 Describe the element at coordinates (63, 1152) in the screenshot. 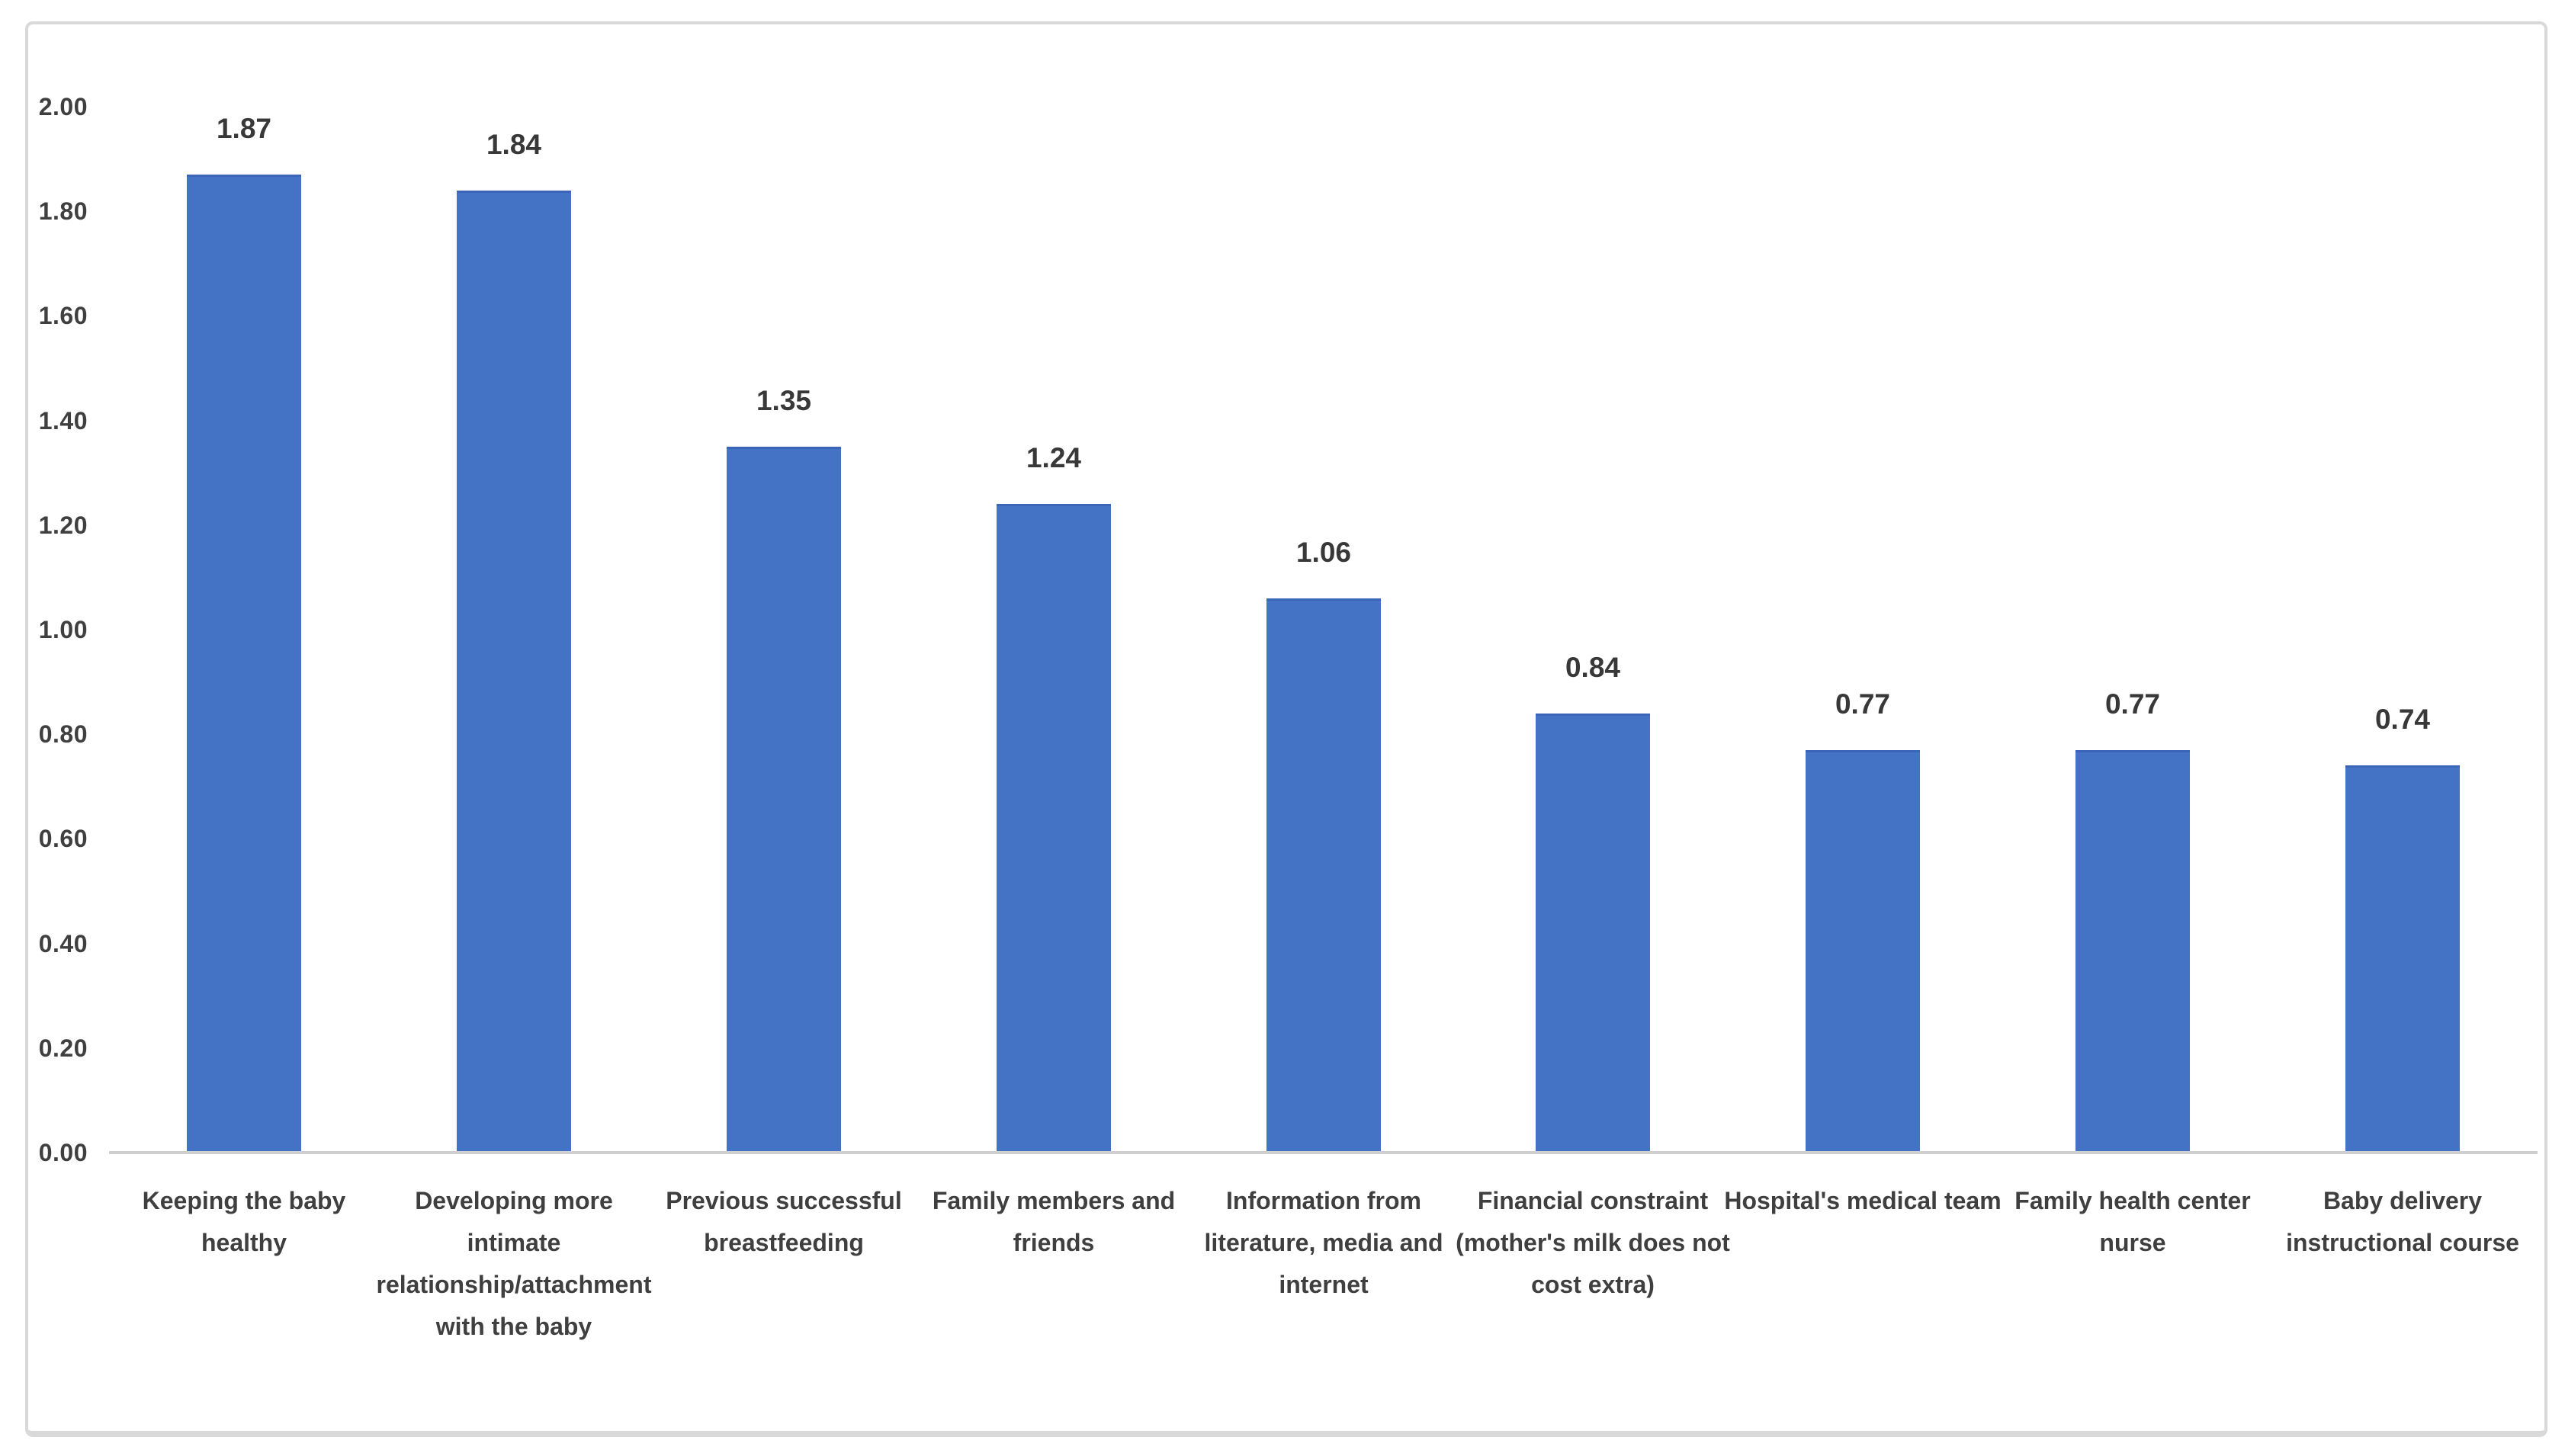

I see `y-axis-tick-label: 0.00` at that location.